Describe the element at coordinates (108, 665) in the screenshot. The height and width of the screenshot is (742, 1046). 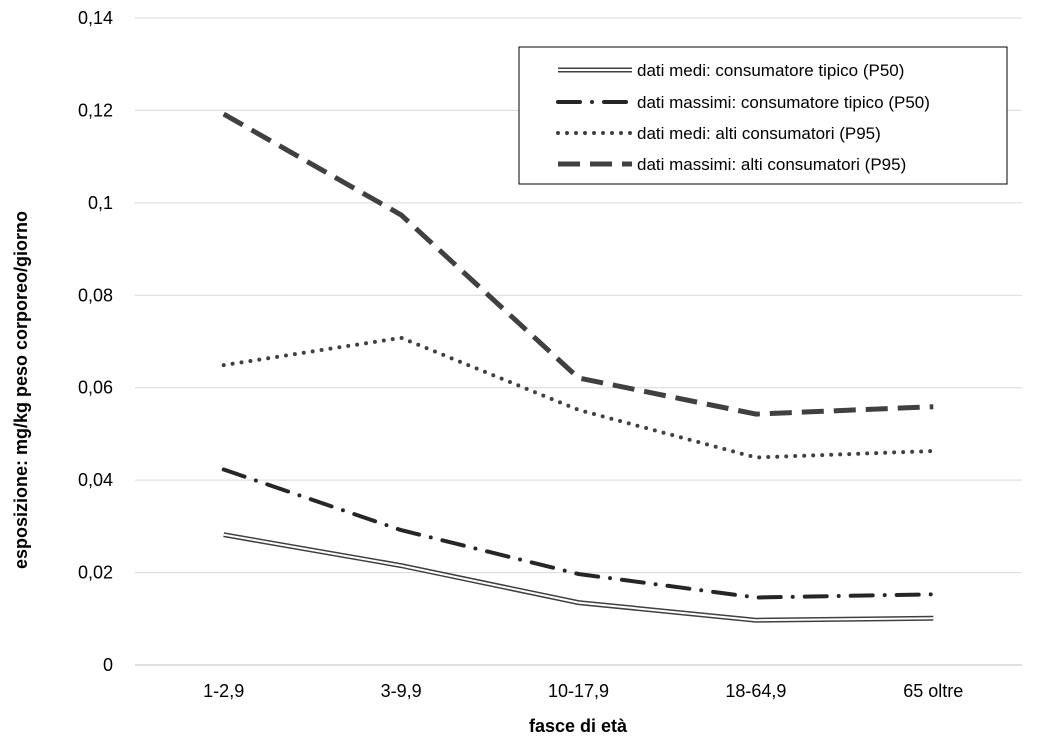
I see `y-tick-label: 0` at that location.